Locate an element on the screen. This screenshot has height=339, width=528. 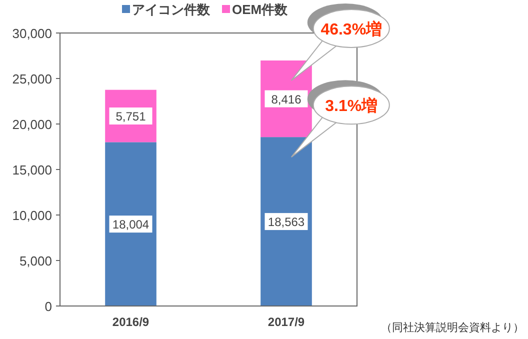
x-tick-label: 2017/9 is located at coordinates (286, 322).